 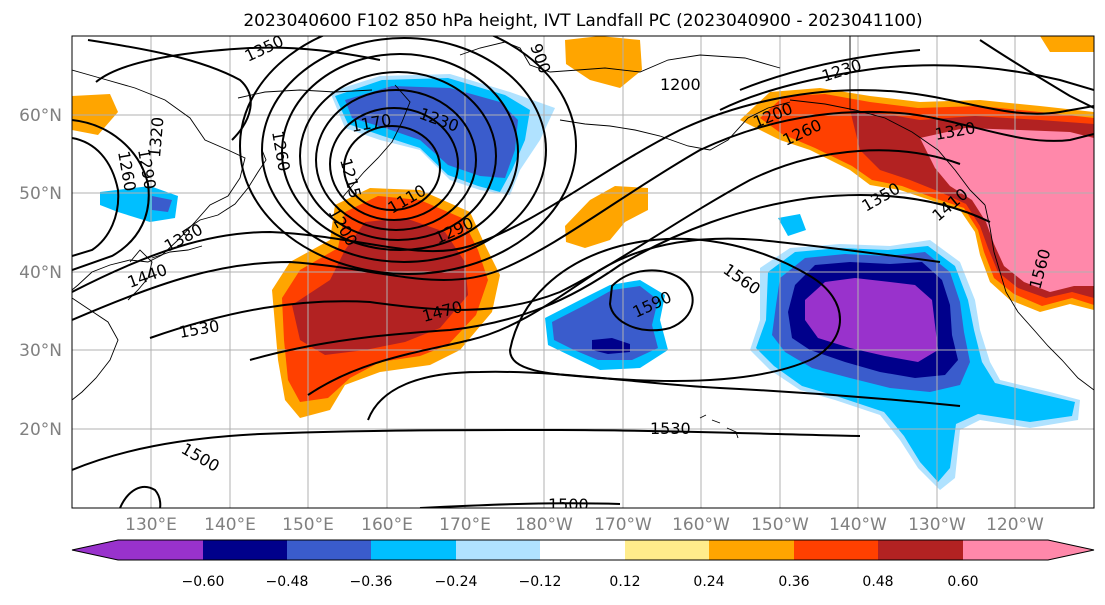 I want to click on colorbar-tick-label: −0.60, so click(x=203, y=582).